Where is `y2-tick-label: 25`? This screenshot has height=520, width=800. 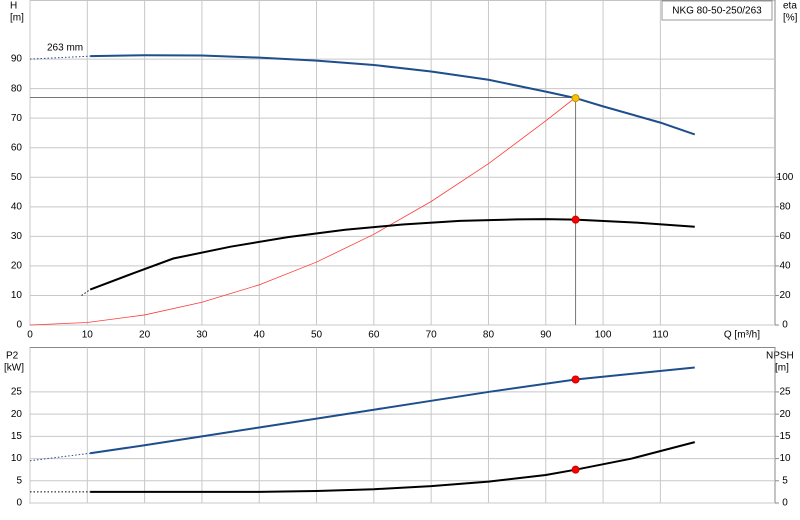 y2-tick-label: 25 is located at coordinates (785, 392).